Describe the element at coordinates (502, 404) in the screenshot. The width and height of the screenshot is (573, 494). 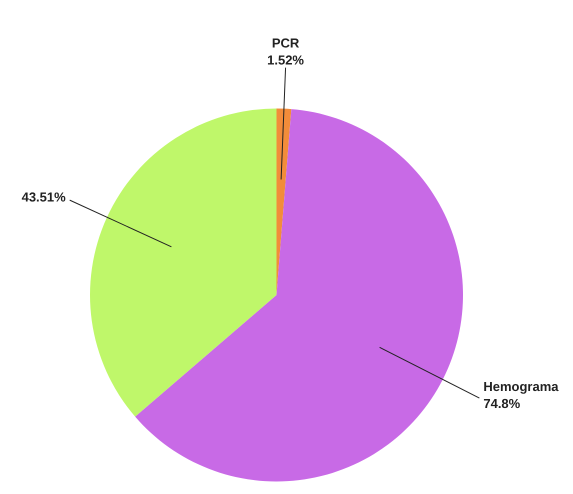
I see `data-label: 74.8%` at that location.